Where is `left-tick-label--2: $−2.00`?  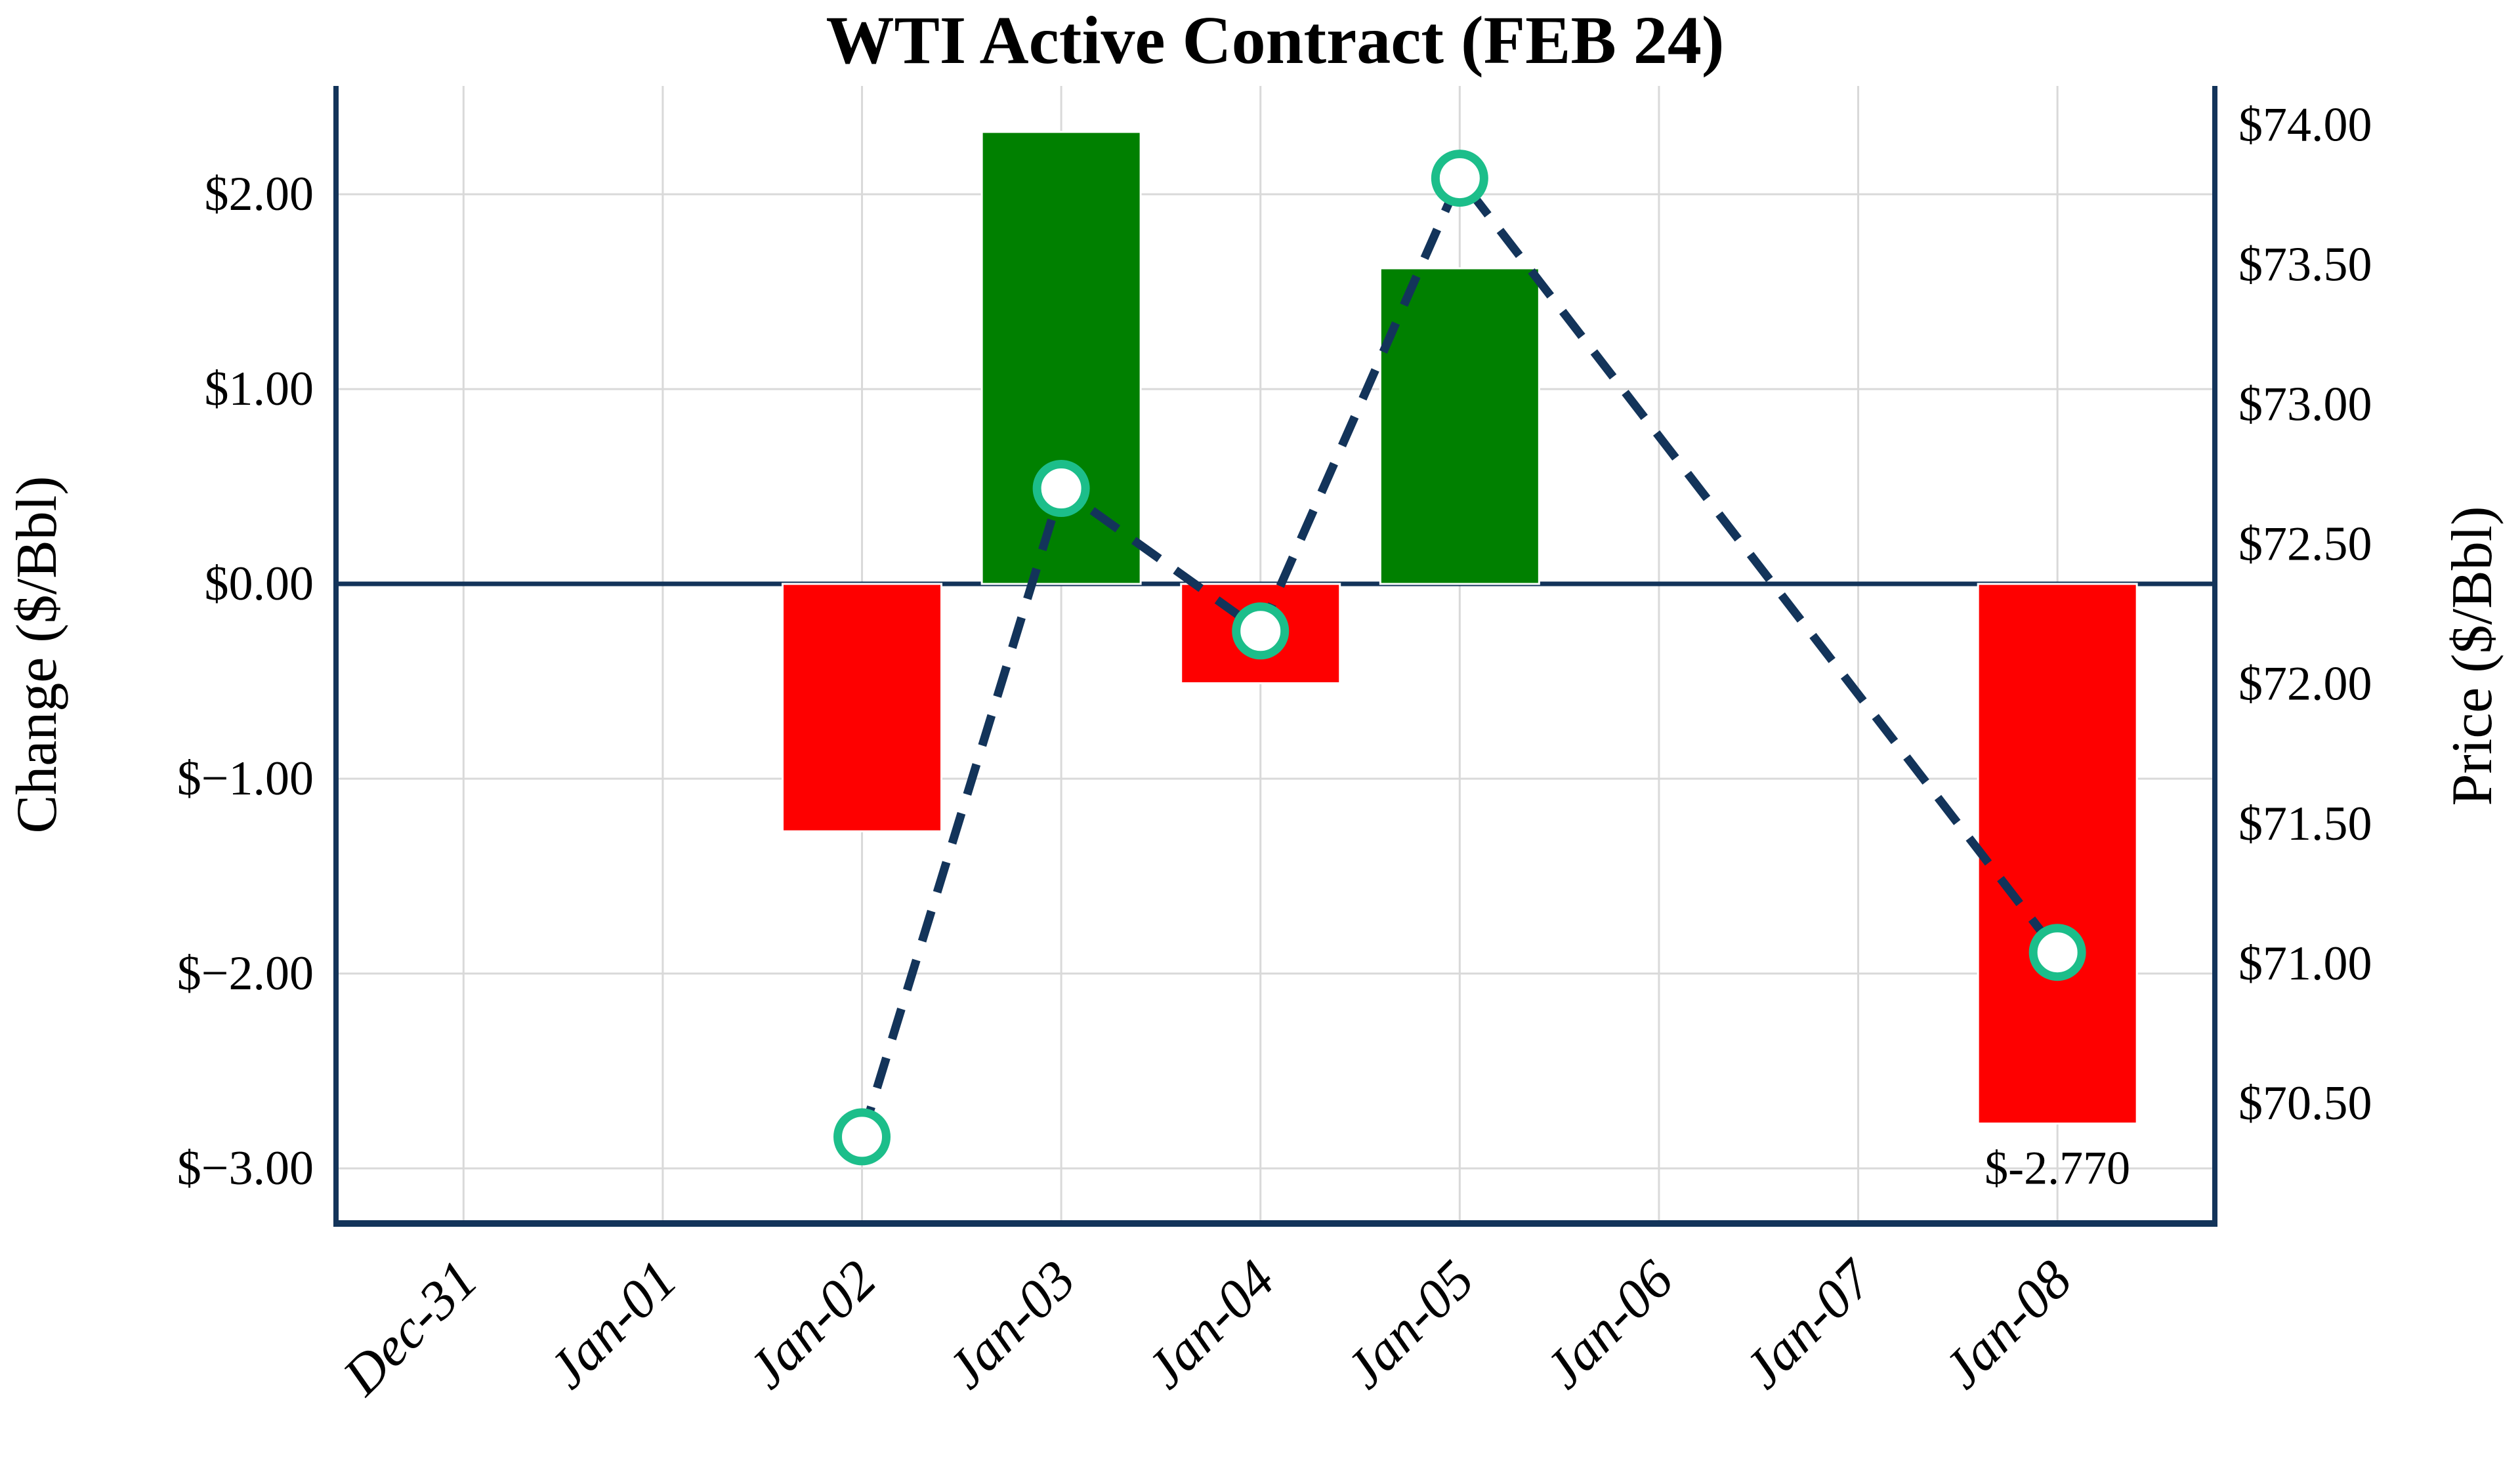 left-tick-label--2: $−2.00 is located at coordinates (245, 973).